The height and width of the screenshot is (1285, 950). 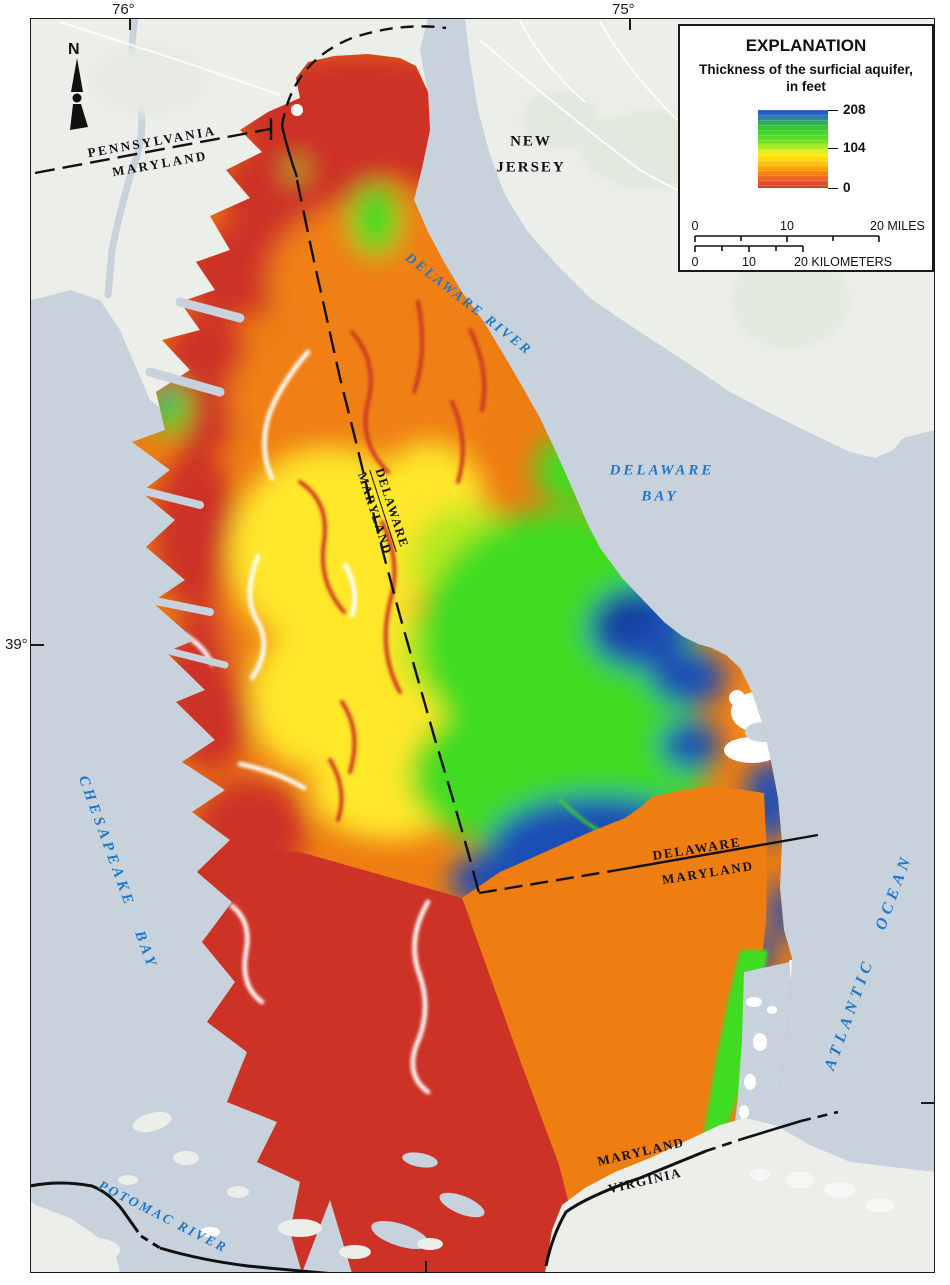 What do you see at coordinates (623, 9) in the screenshot?
I see `longitude-label-75: 75°` at bounding box center [623, 9].